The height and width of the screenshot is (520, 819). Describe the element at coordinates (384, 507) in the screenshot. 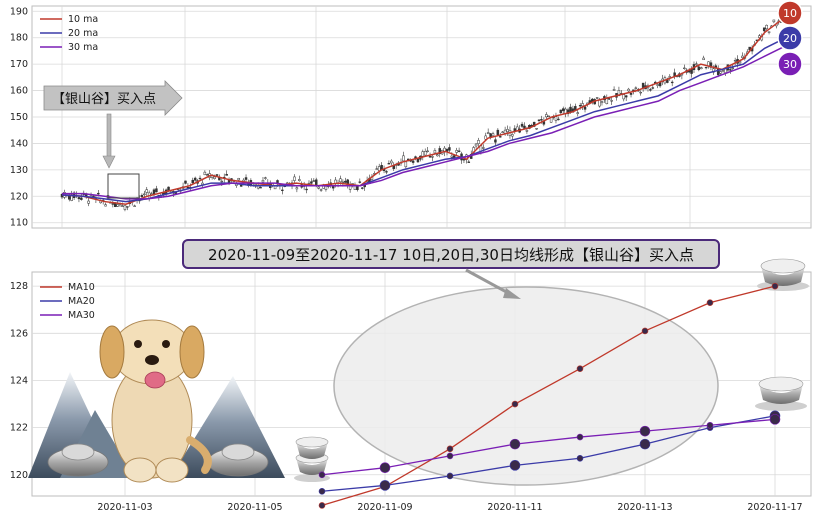

I see `bottom-x-tick: 2020-11-09` at that location.